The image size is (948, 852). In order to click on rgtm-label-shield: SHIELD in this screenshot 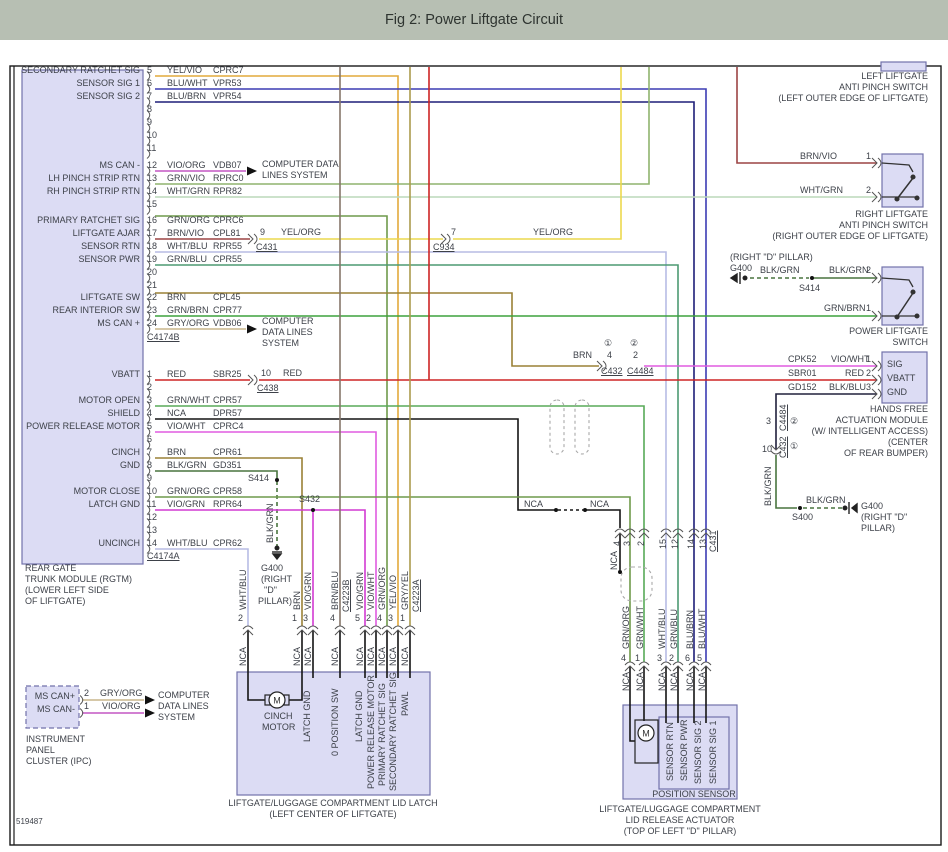, I will do `click(123, 413)`.